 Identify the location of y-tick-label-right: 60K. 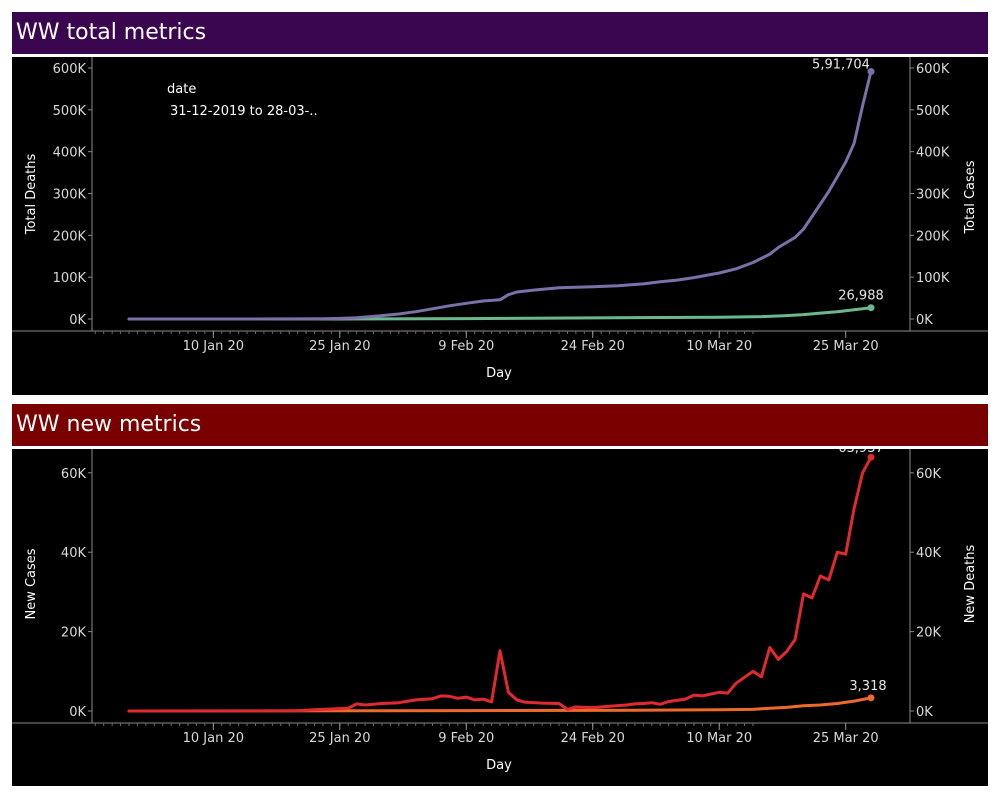
(929, 474).